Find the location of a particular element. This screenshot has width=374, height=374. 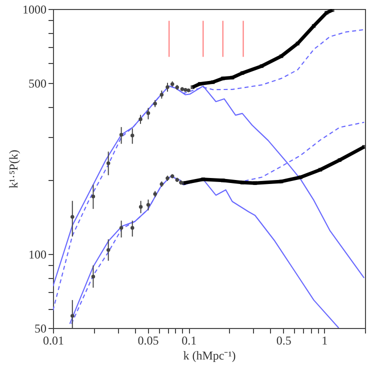

y-tick-label: 1000 is located at coordinates (34, 9).